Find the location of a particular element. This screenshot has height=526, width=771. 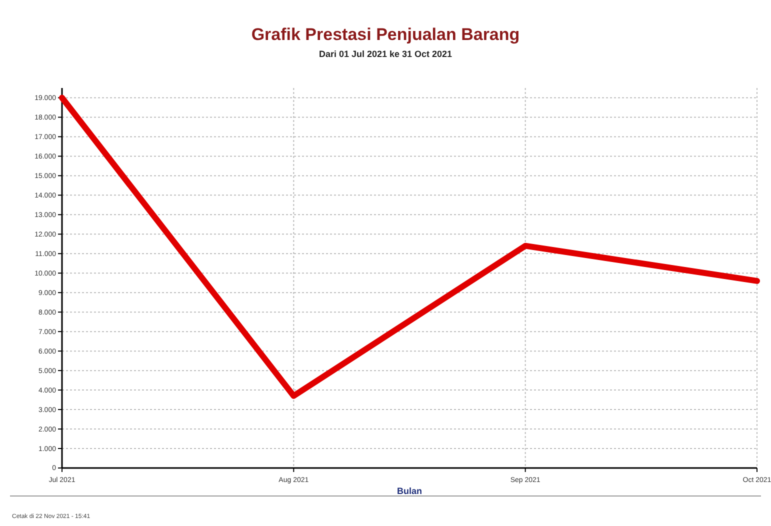

chart-title: Grafik Prestasi Penjualan Barang is located at coordinates (385, 34).